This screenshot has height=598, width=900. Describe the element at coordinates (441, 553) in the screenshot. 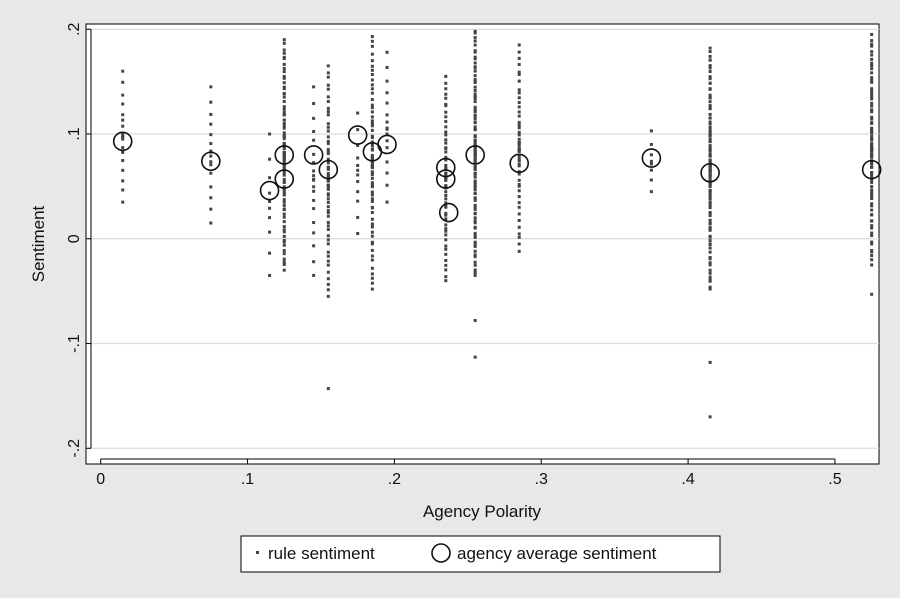

I see `legend-circle-marker` at that location.